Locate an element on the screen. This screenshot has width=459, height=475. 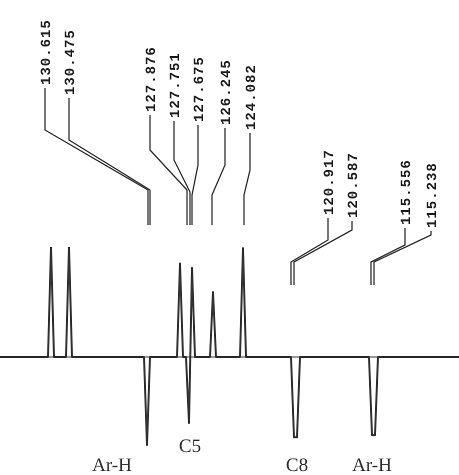
text: 127.751 is located at coordinates (176, 85).